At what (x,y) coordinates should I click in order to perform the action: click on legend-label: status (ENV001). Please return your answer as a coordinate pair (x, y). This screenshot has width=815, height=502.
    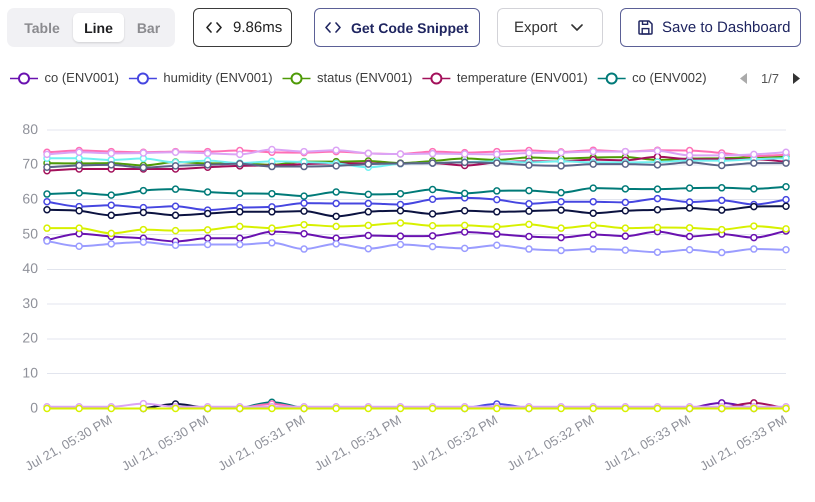
    Looking at the image, I should click on (364, 78).